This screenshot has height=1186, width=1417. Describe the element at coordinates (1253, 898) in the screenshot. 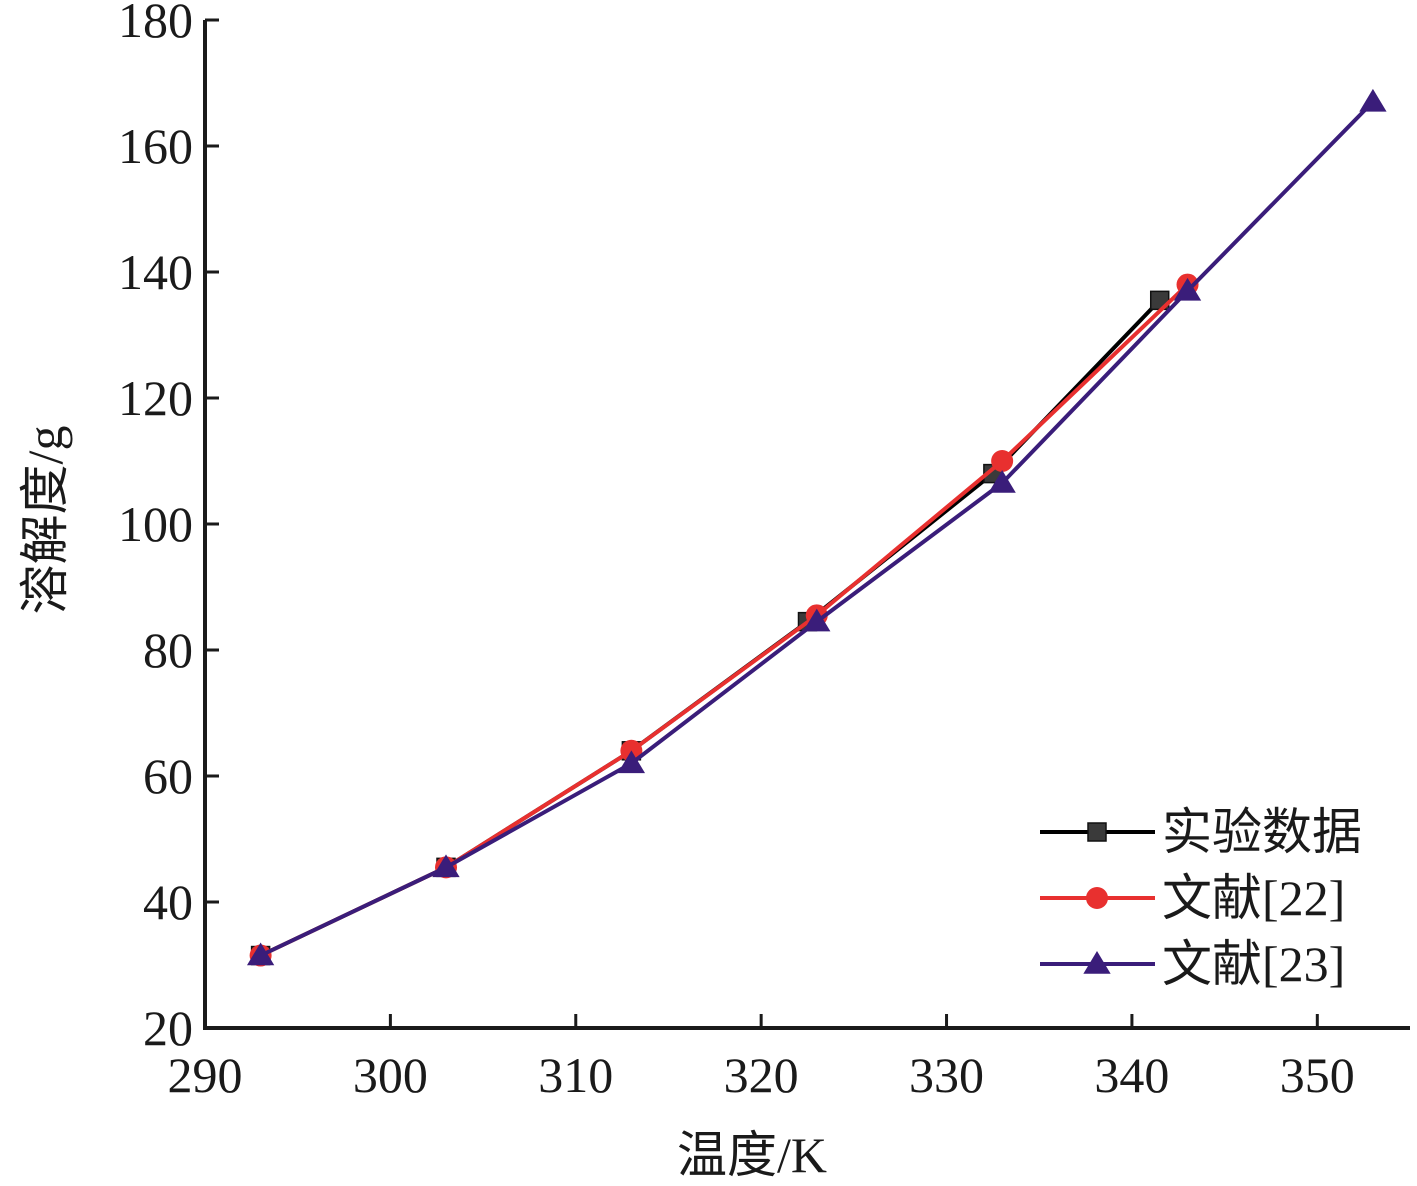

I see `legend-label: 文献[22]` at that location.